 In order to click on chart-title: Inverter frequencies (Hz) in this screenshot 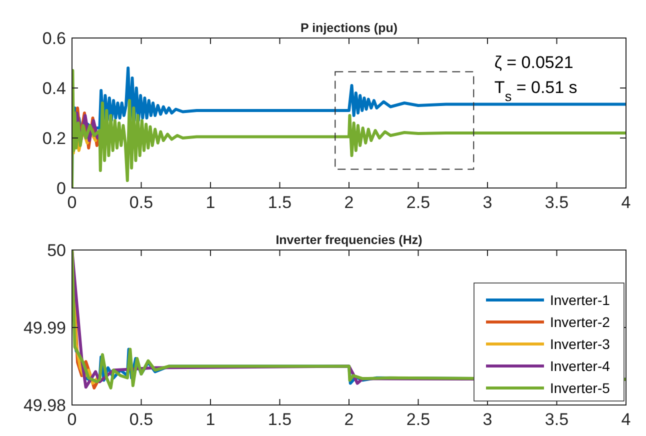, I will do `click(349, 240)`.